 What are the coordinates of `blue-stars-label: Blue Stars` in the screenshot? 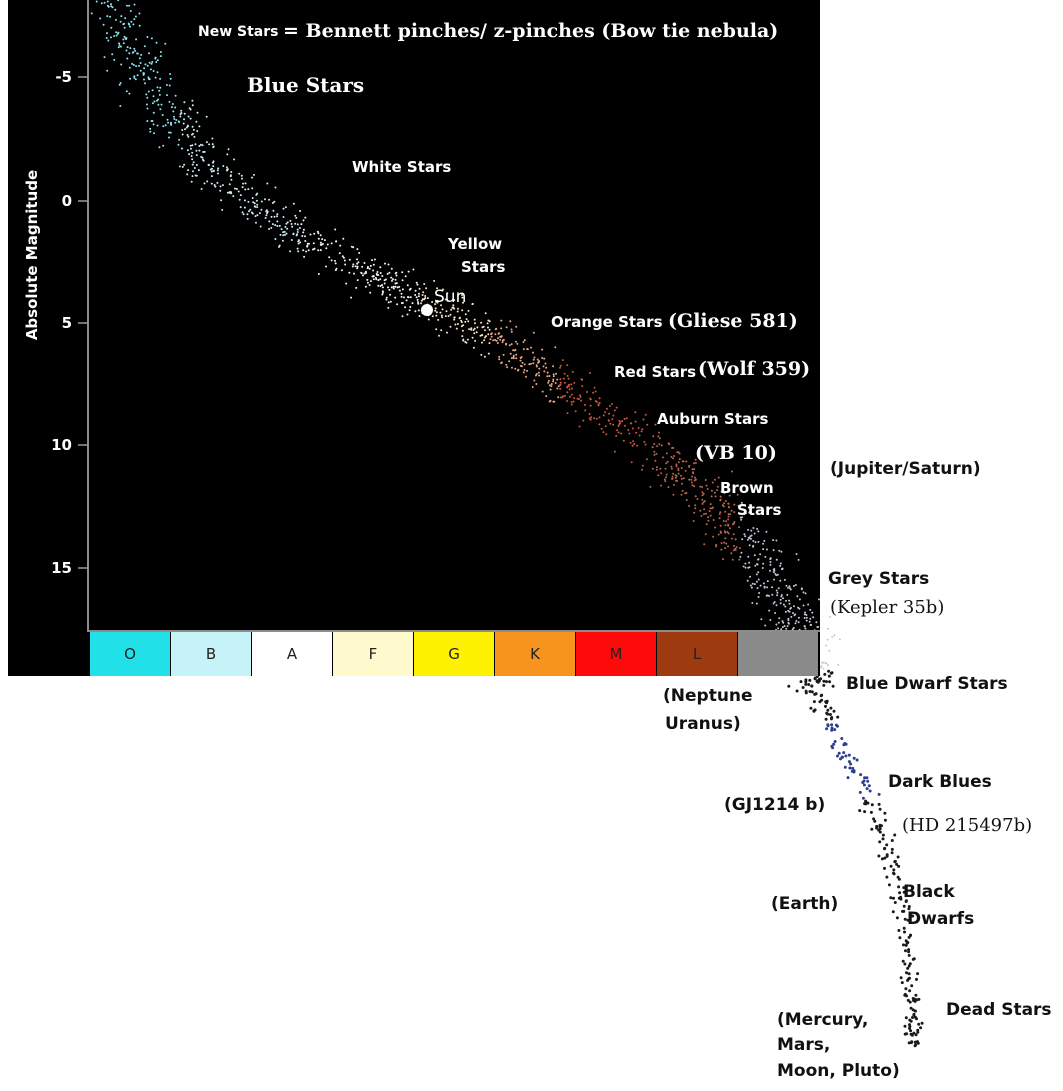 It's located at (306, 85).